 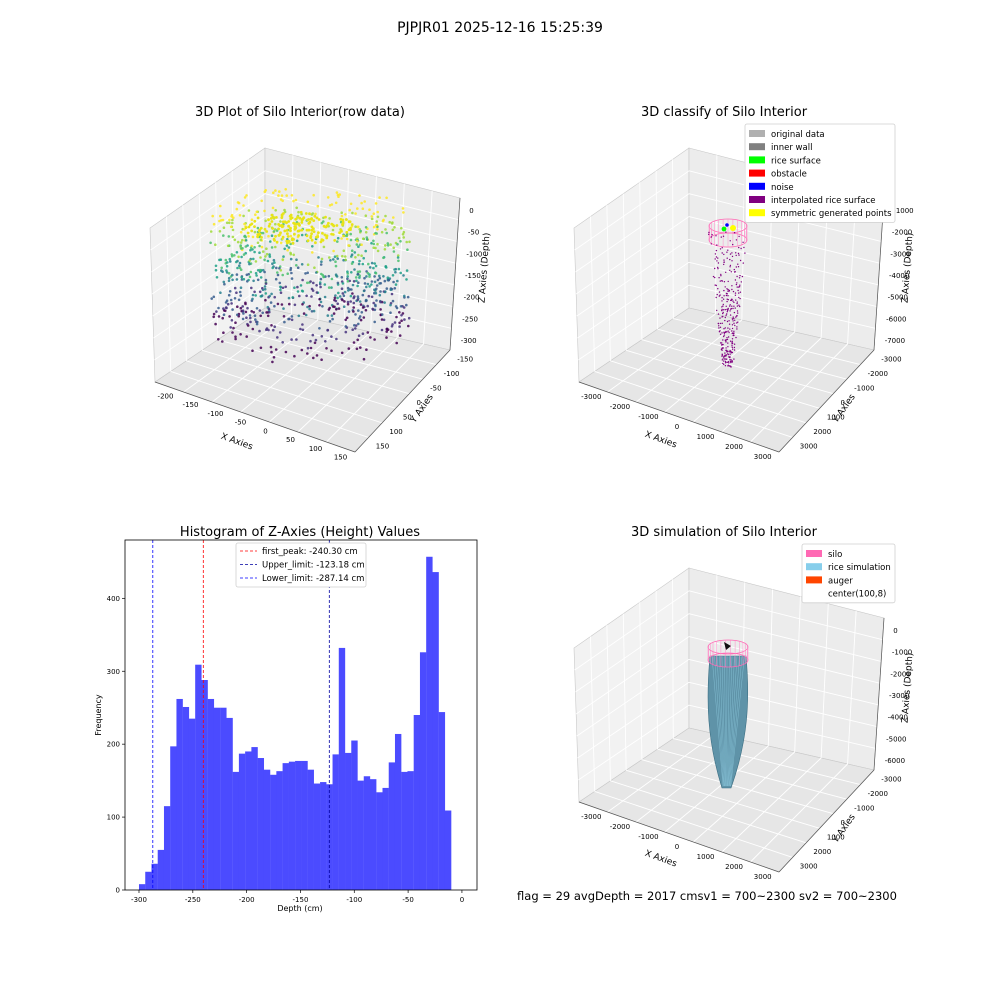 What do you see at coordinates (908, 687) in the screenshot?
I see `p4-zlabel: Z Axies (Depth)` at bounding box center [908, 687].